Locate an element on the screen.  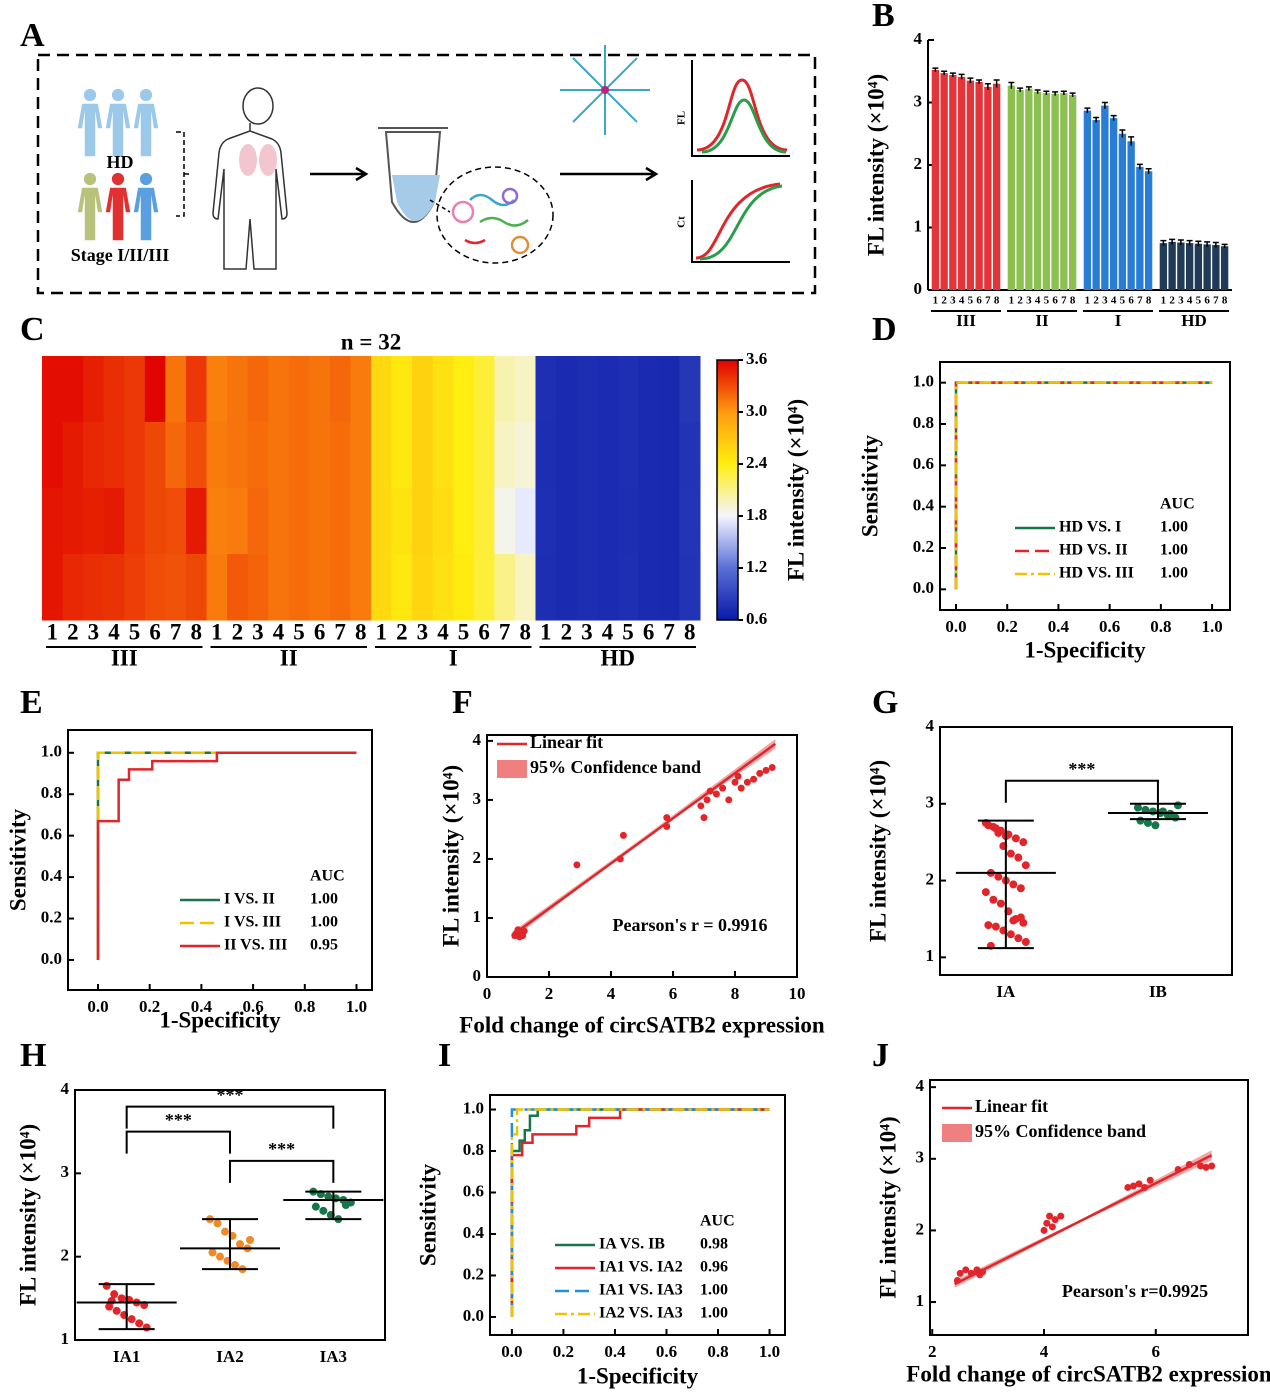
arrow is located at coordinates (609, 174).